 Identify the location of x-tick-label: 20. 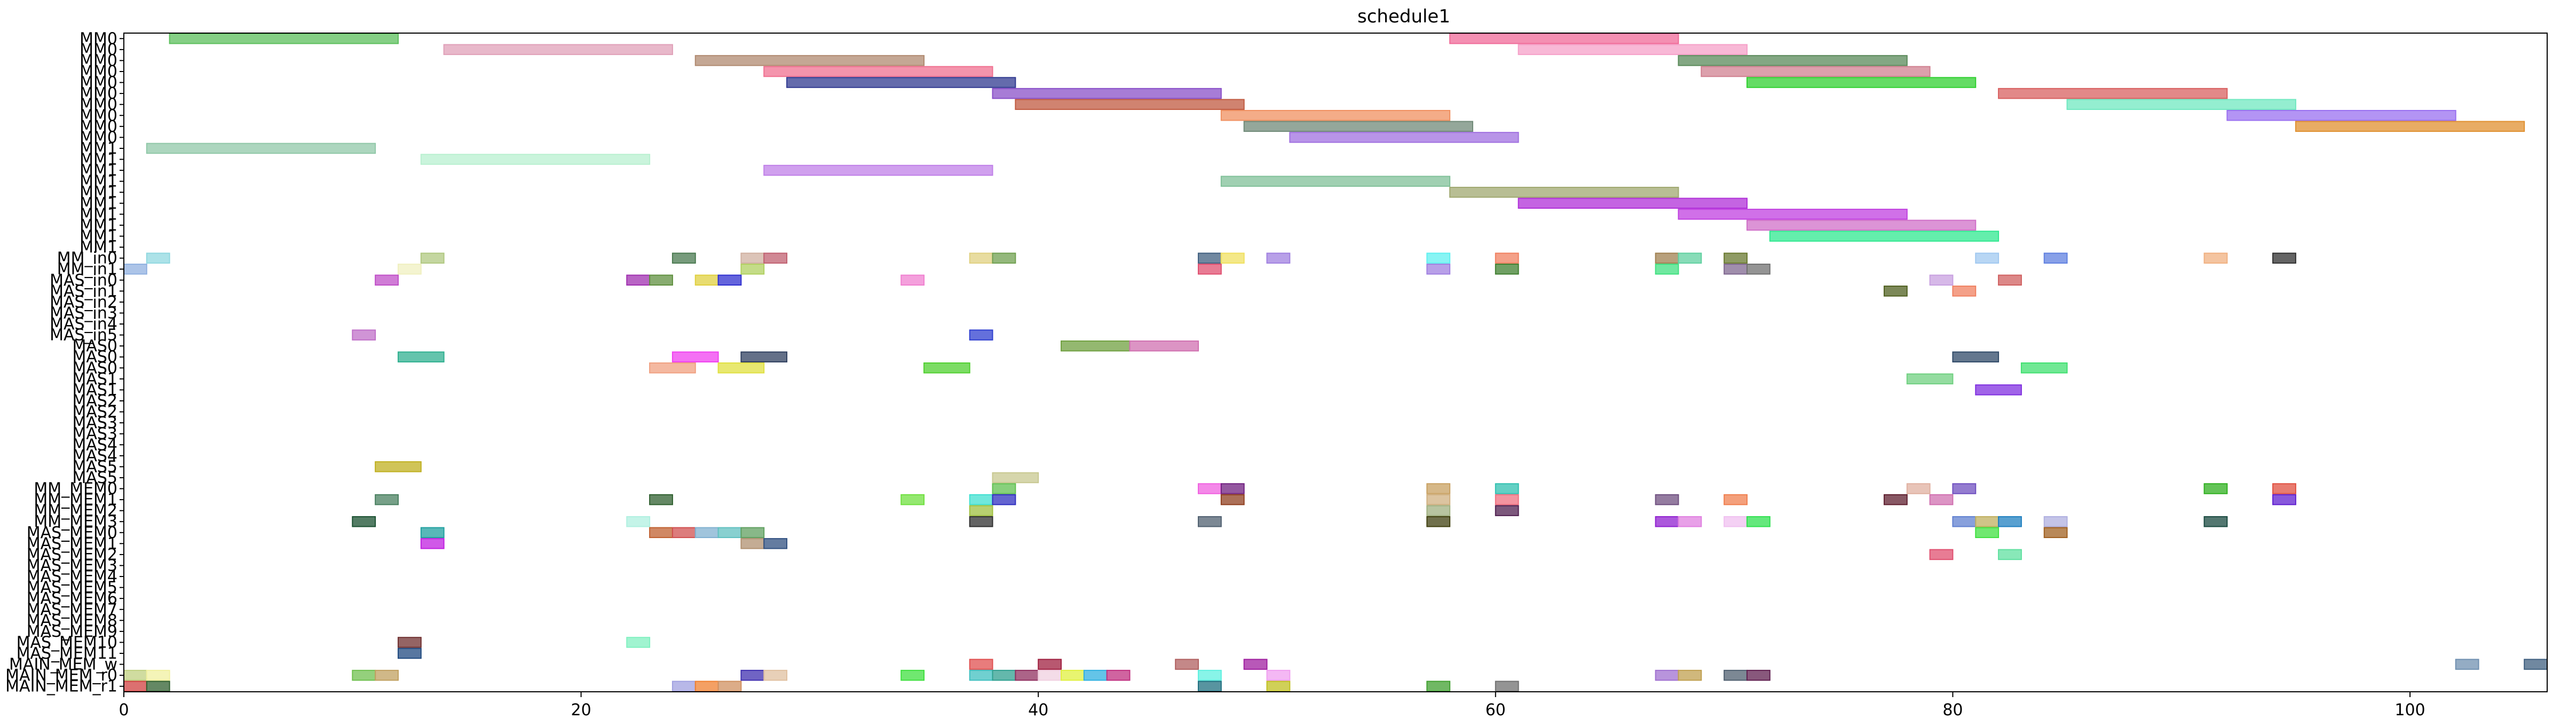
(581, 710).